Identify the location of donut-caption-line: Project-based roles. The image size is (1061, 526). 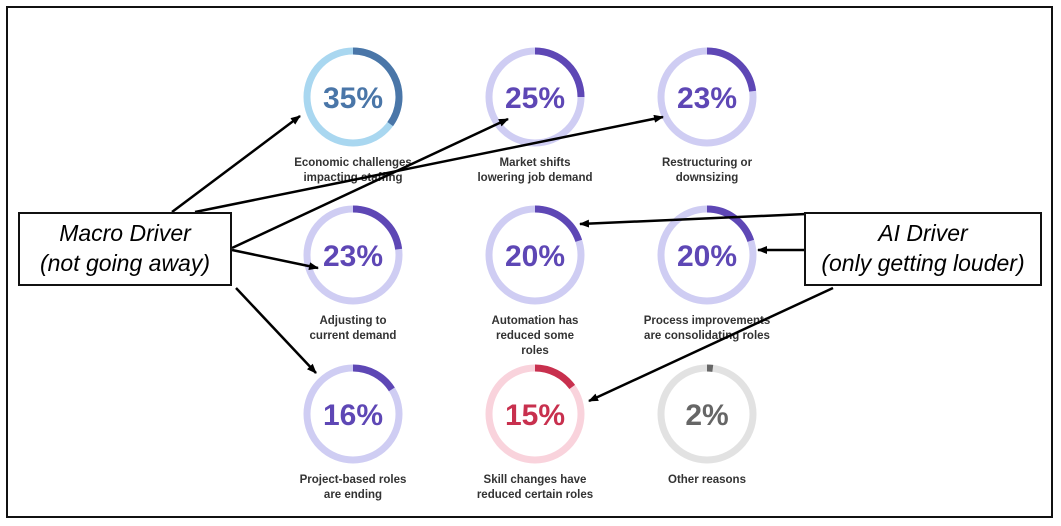
(353, 480).